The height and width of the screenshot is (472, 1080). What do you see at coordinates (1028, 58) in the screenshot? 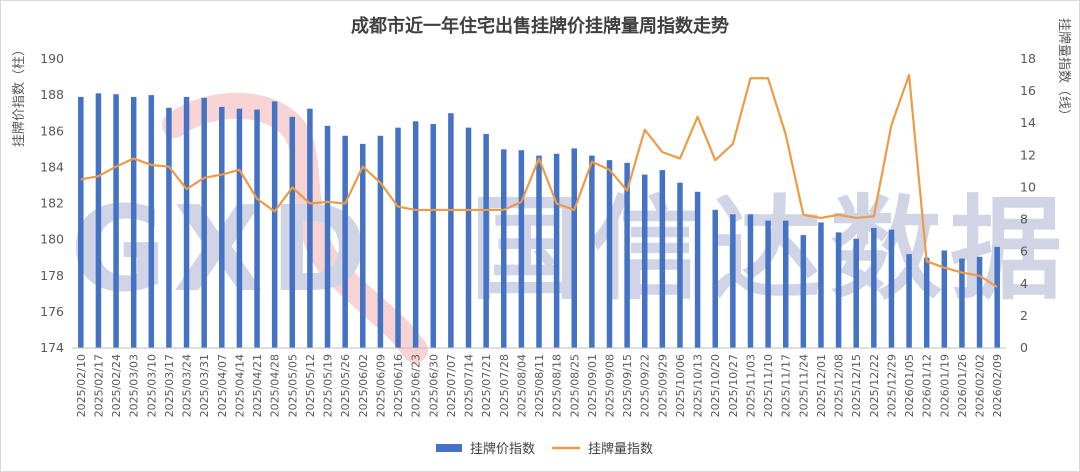
I see `right-tick-label: 18` at bounding box center [1028, 58].